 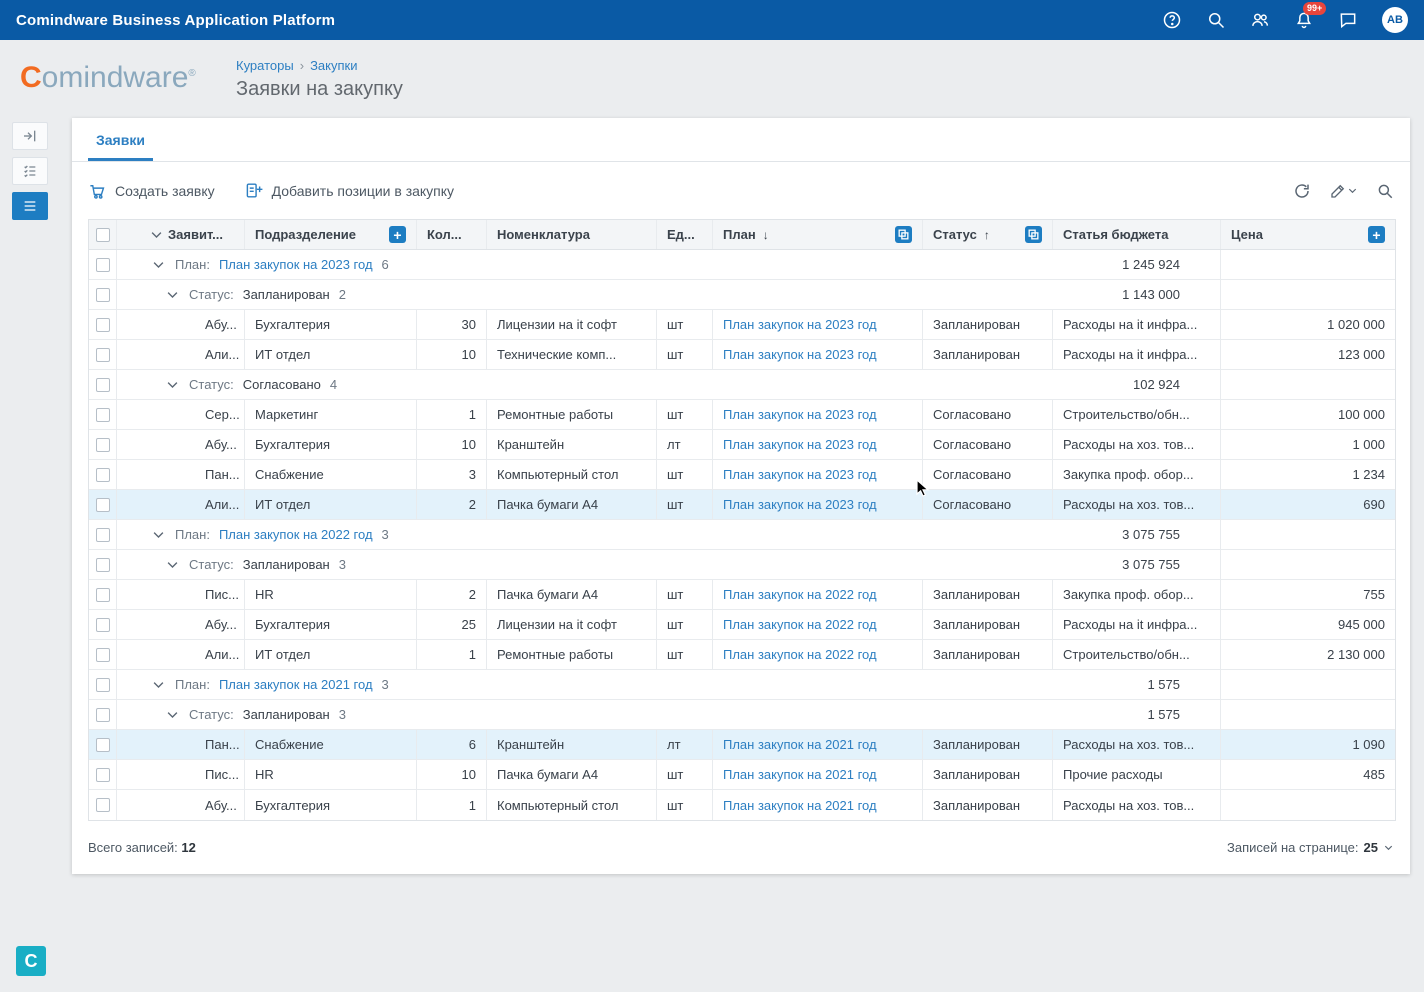 What do you see at coordinates (742, 295) in the screenshot?
I see `status-group-row: Статус: Запланирован 2 1 143 000` at bounding box center [742, 295].